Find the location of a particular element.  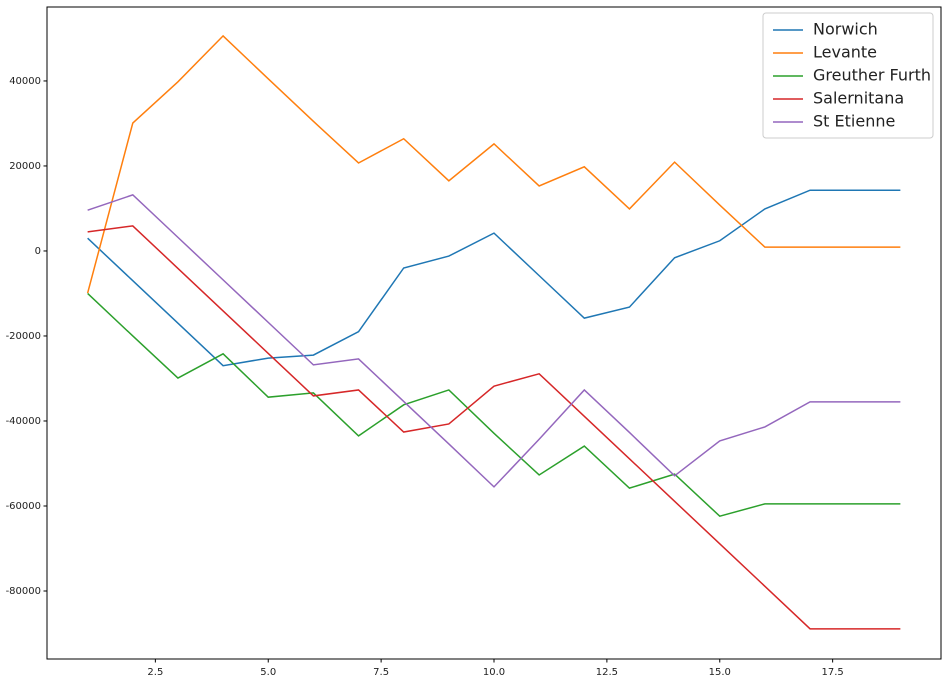

legend-label: Greuther Furth is located at coordinates (872, 75).